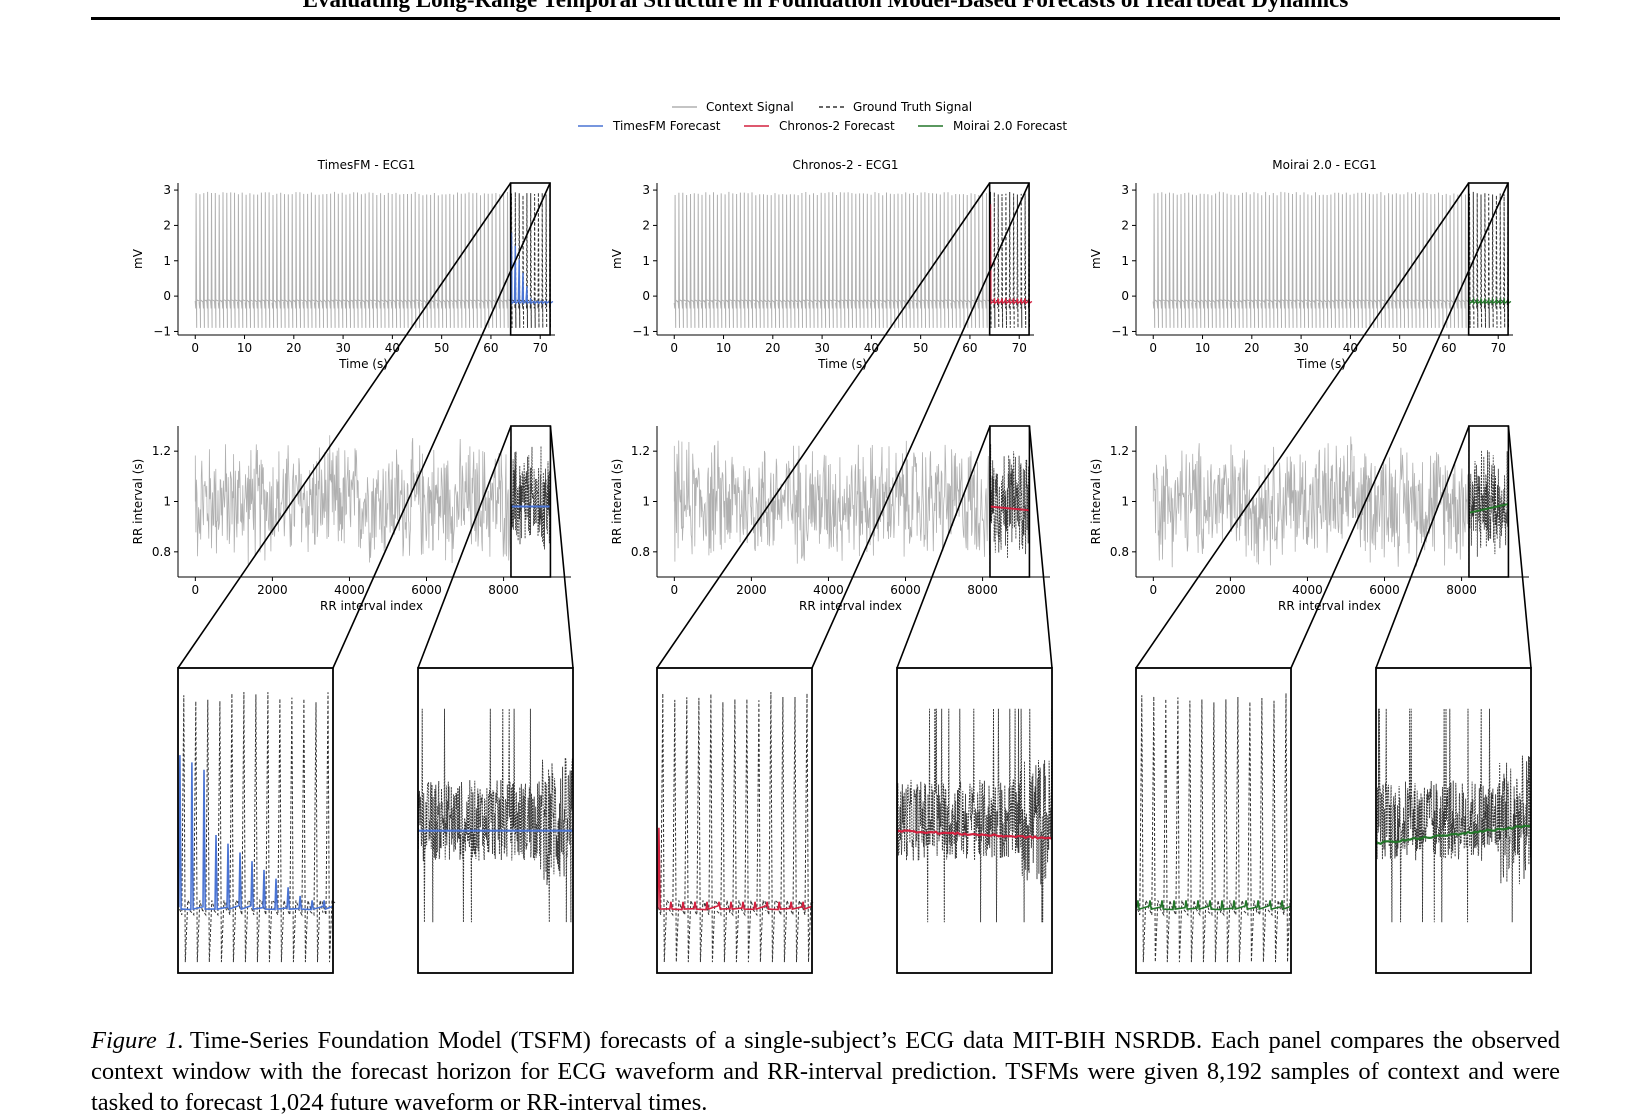  I want to click on ecg-y-tick-label-2: 1, so click(1125, 261).